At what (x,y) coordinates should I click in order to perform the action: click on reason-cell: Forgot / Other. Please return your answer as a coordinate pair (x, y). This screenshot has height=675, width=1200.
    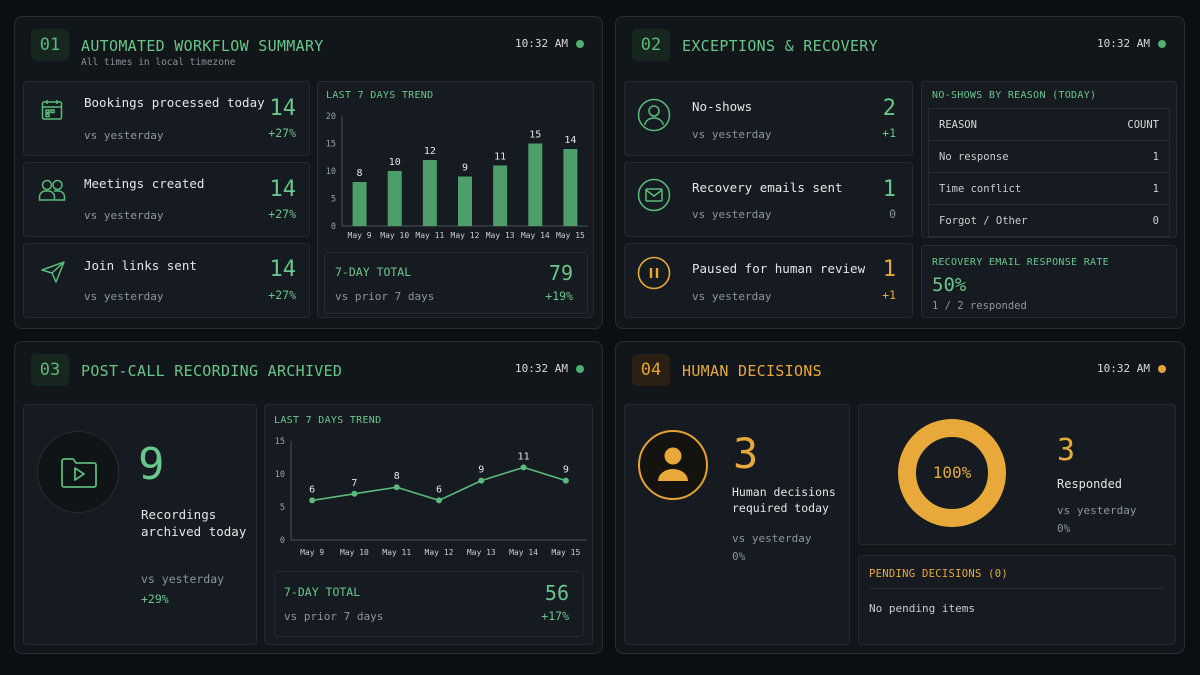
    Looking at the image, I should click on (983, 220).